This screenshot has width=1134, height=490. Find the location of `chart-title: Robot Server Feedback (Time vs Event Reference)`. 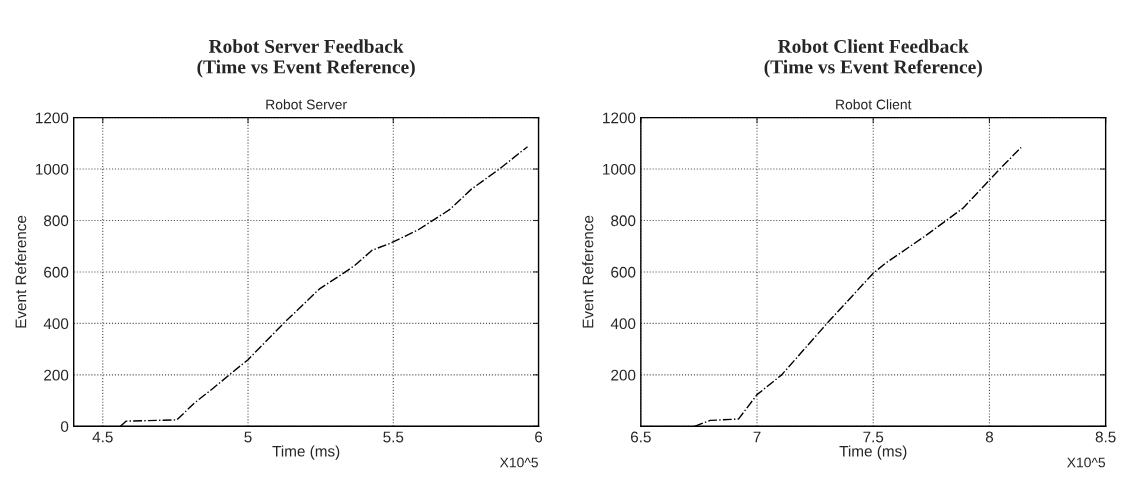

chart-title: Robot Server Feedback (Time vs Event Reference) is located at coordinates (306, 58).